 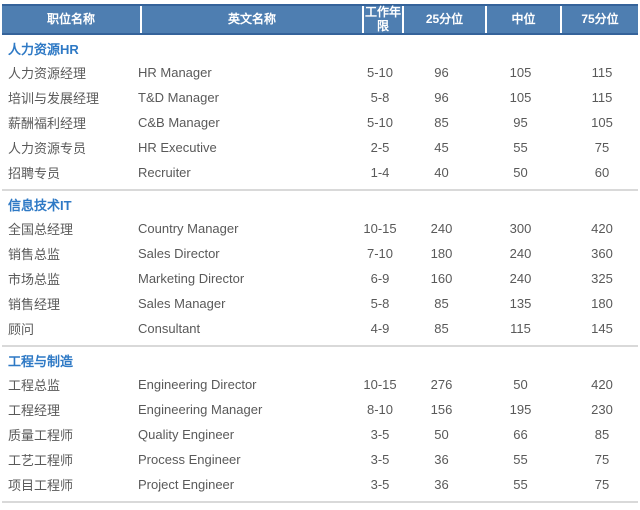 I want to click on cell-p25: 45, so click(x=441, y=147).